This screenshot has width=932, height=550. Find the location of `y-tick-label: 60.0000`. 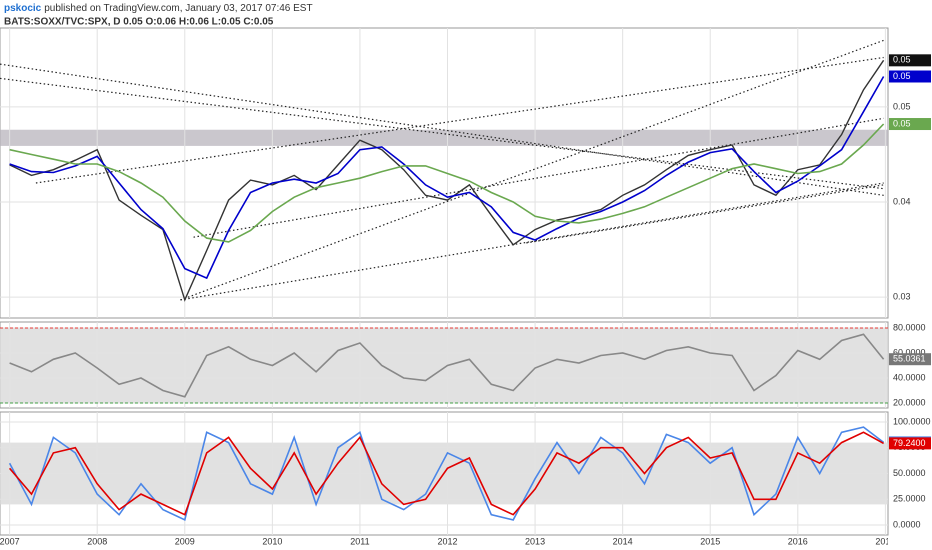

y-tick-label: 60.0000 is located at coordinates (909, 352).